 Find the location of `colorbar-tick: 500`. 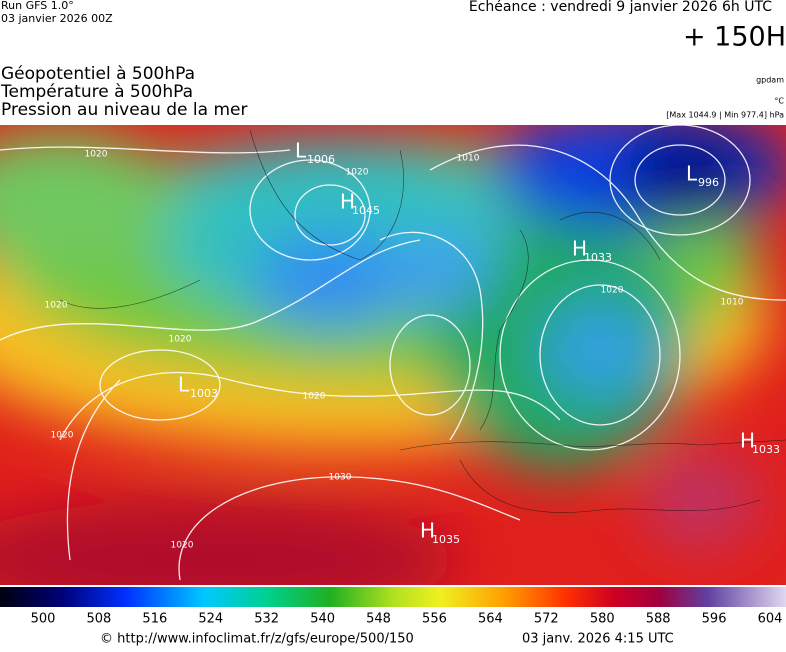

colorbar-tick: 500 is located at coordinates (43, 619).